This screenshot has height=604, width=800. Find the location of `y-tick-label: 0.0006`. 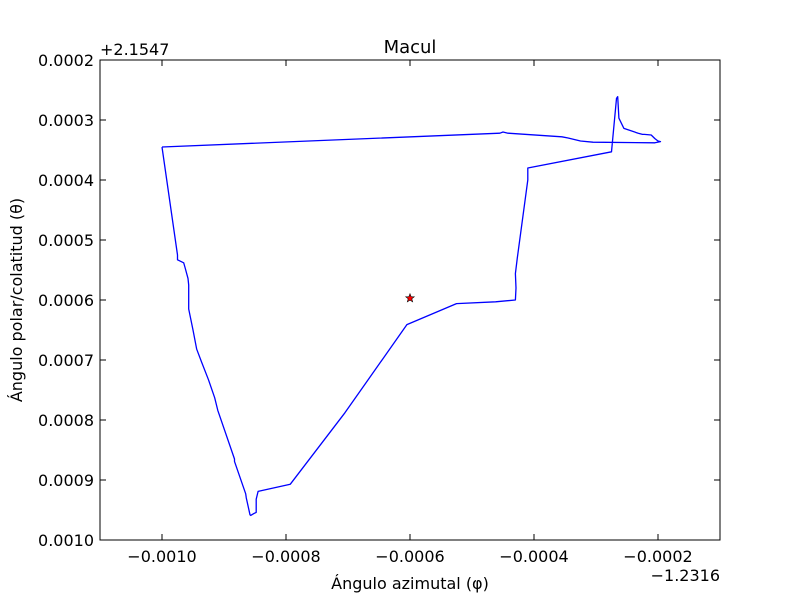

y-tick-label: 0.0006 is located at coordinates (66, 300).